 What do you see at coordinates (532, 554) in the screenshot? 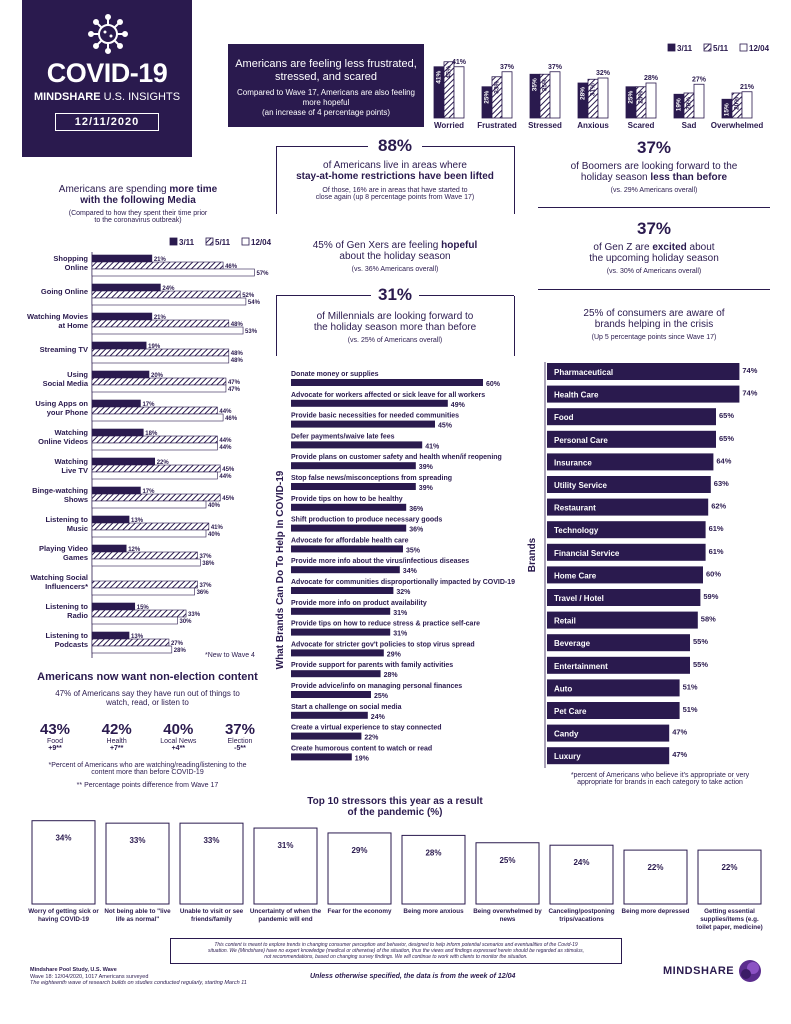
I see `brands-axis-label: Brands` at bounding box center [532, 554].